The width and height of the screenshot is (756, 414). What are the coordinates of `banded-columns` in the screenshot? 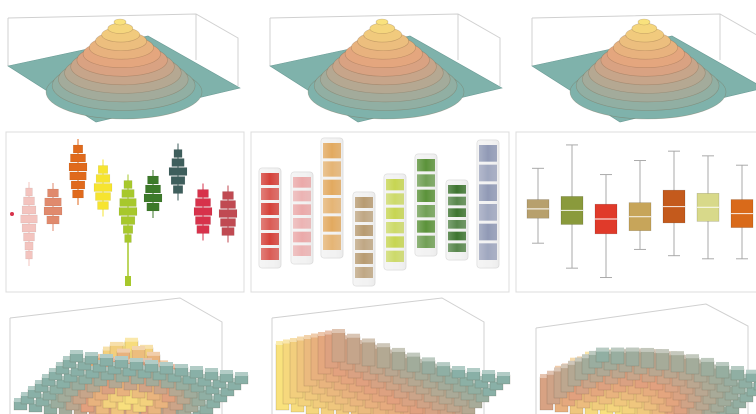 It's located at (379, 212).